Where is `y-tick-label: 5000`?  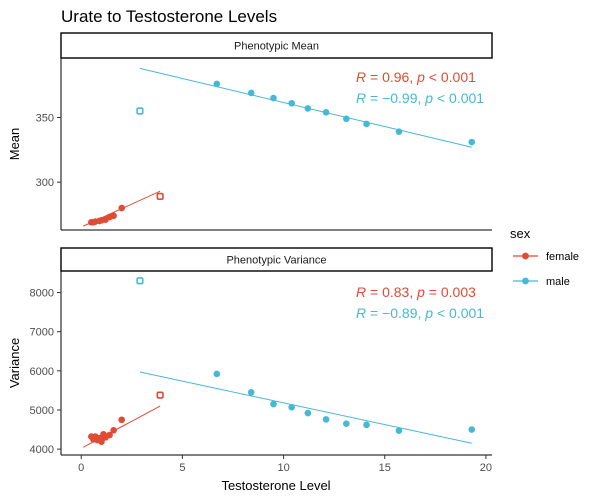 y-tick-label: 5000 is located at coordinates (42, 411).